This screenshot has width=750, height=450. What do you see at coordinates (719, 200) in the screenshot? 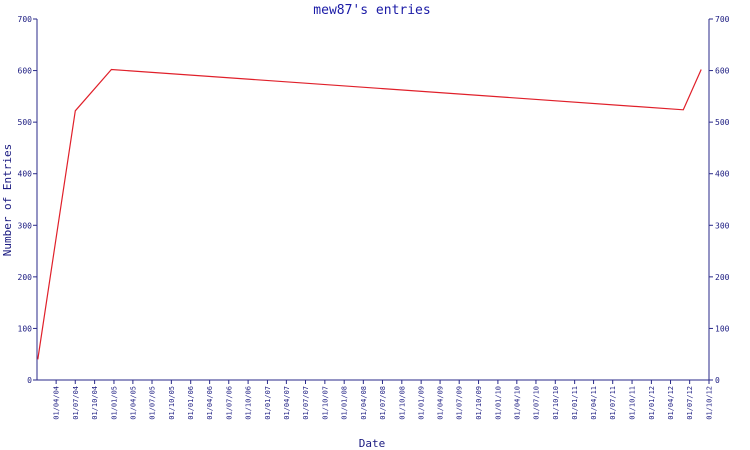
I see `y-axis-right: 0 100 200 300 400 500 600 700` at bounding box center [719, 200].